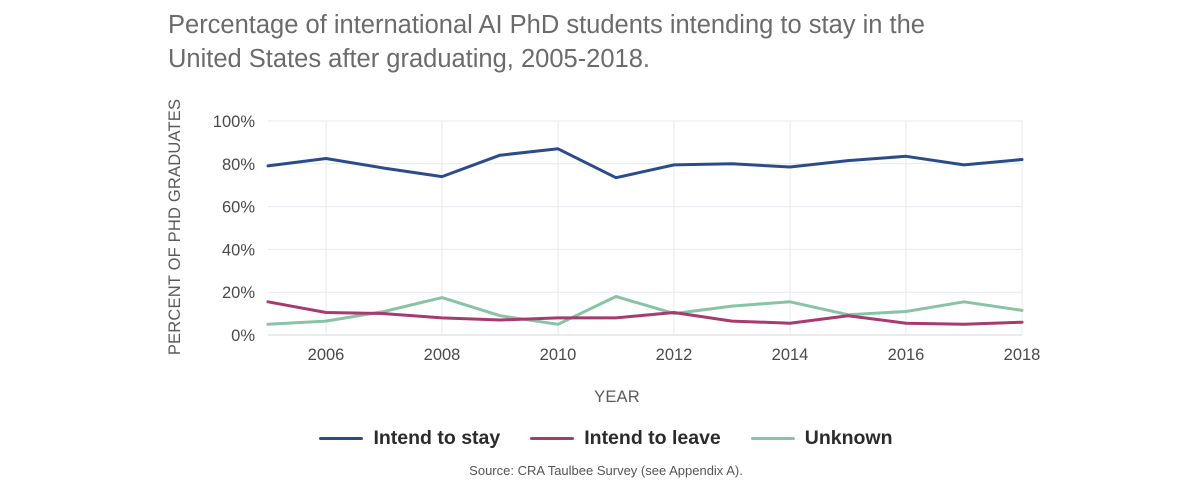 This screenshot has height=493, width=1200. What do you see at coordinates (645, 313) in the screenshot?
I see `series-line-intend-to-leave` at bounding box center [645, 313].